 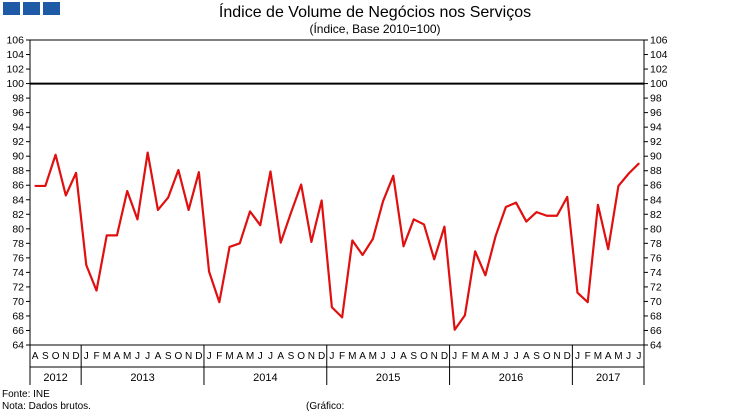 I want to click on y-tick-label-right: 70, so click(x=656, y=302).